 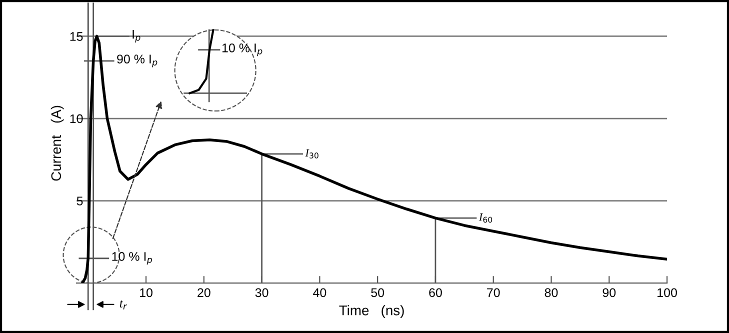 I want to click on x-tick-label: 40, so click(x=319, y=293).